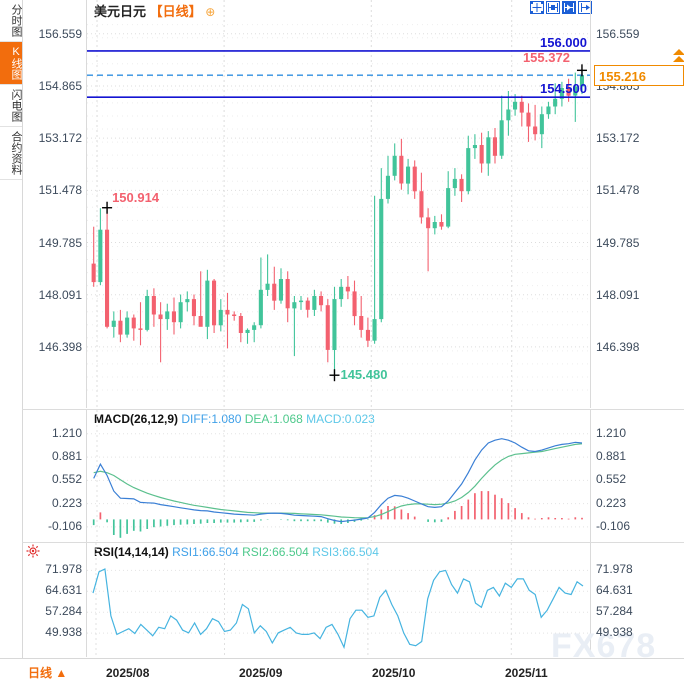 This screenshot has width=684, height=685. I want to click on exit-icon, so click(585, 7).